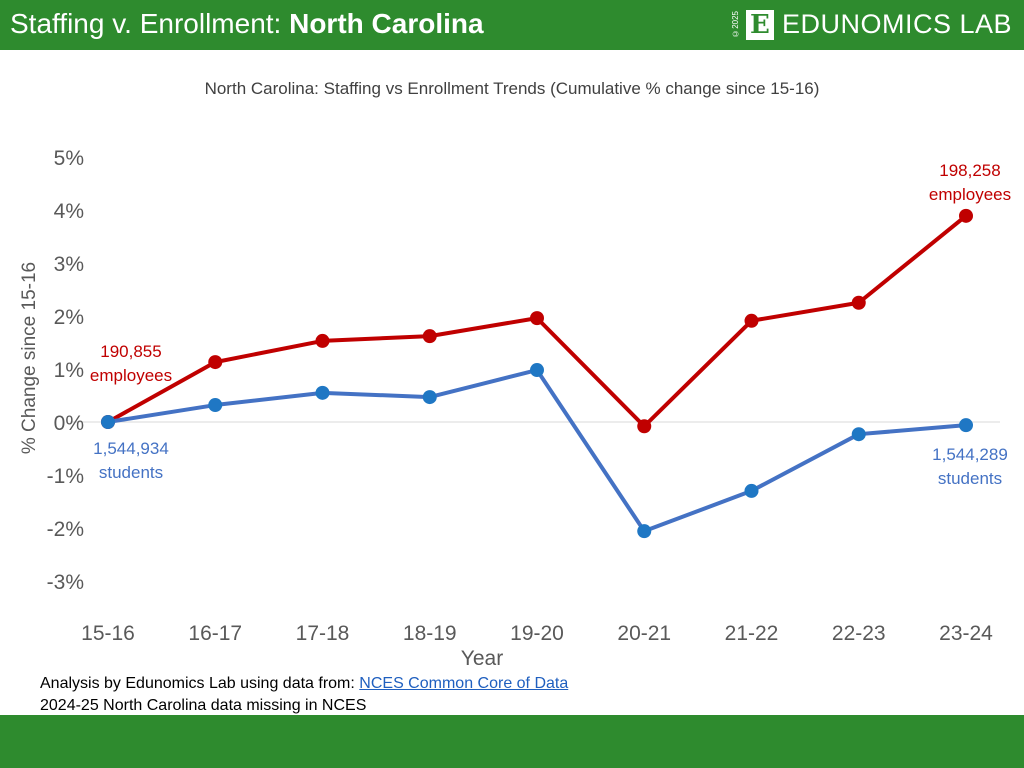 The width and height of the screenshot is (1024, 768). I want to click on y-axis-label: % Change since 15-16, so click(29, 358).